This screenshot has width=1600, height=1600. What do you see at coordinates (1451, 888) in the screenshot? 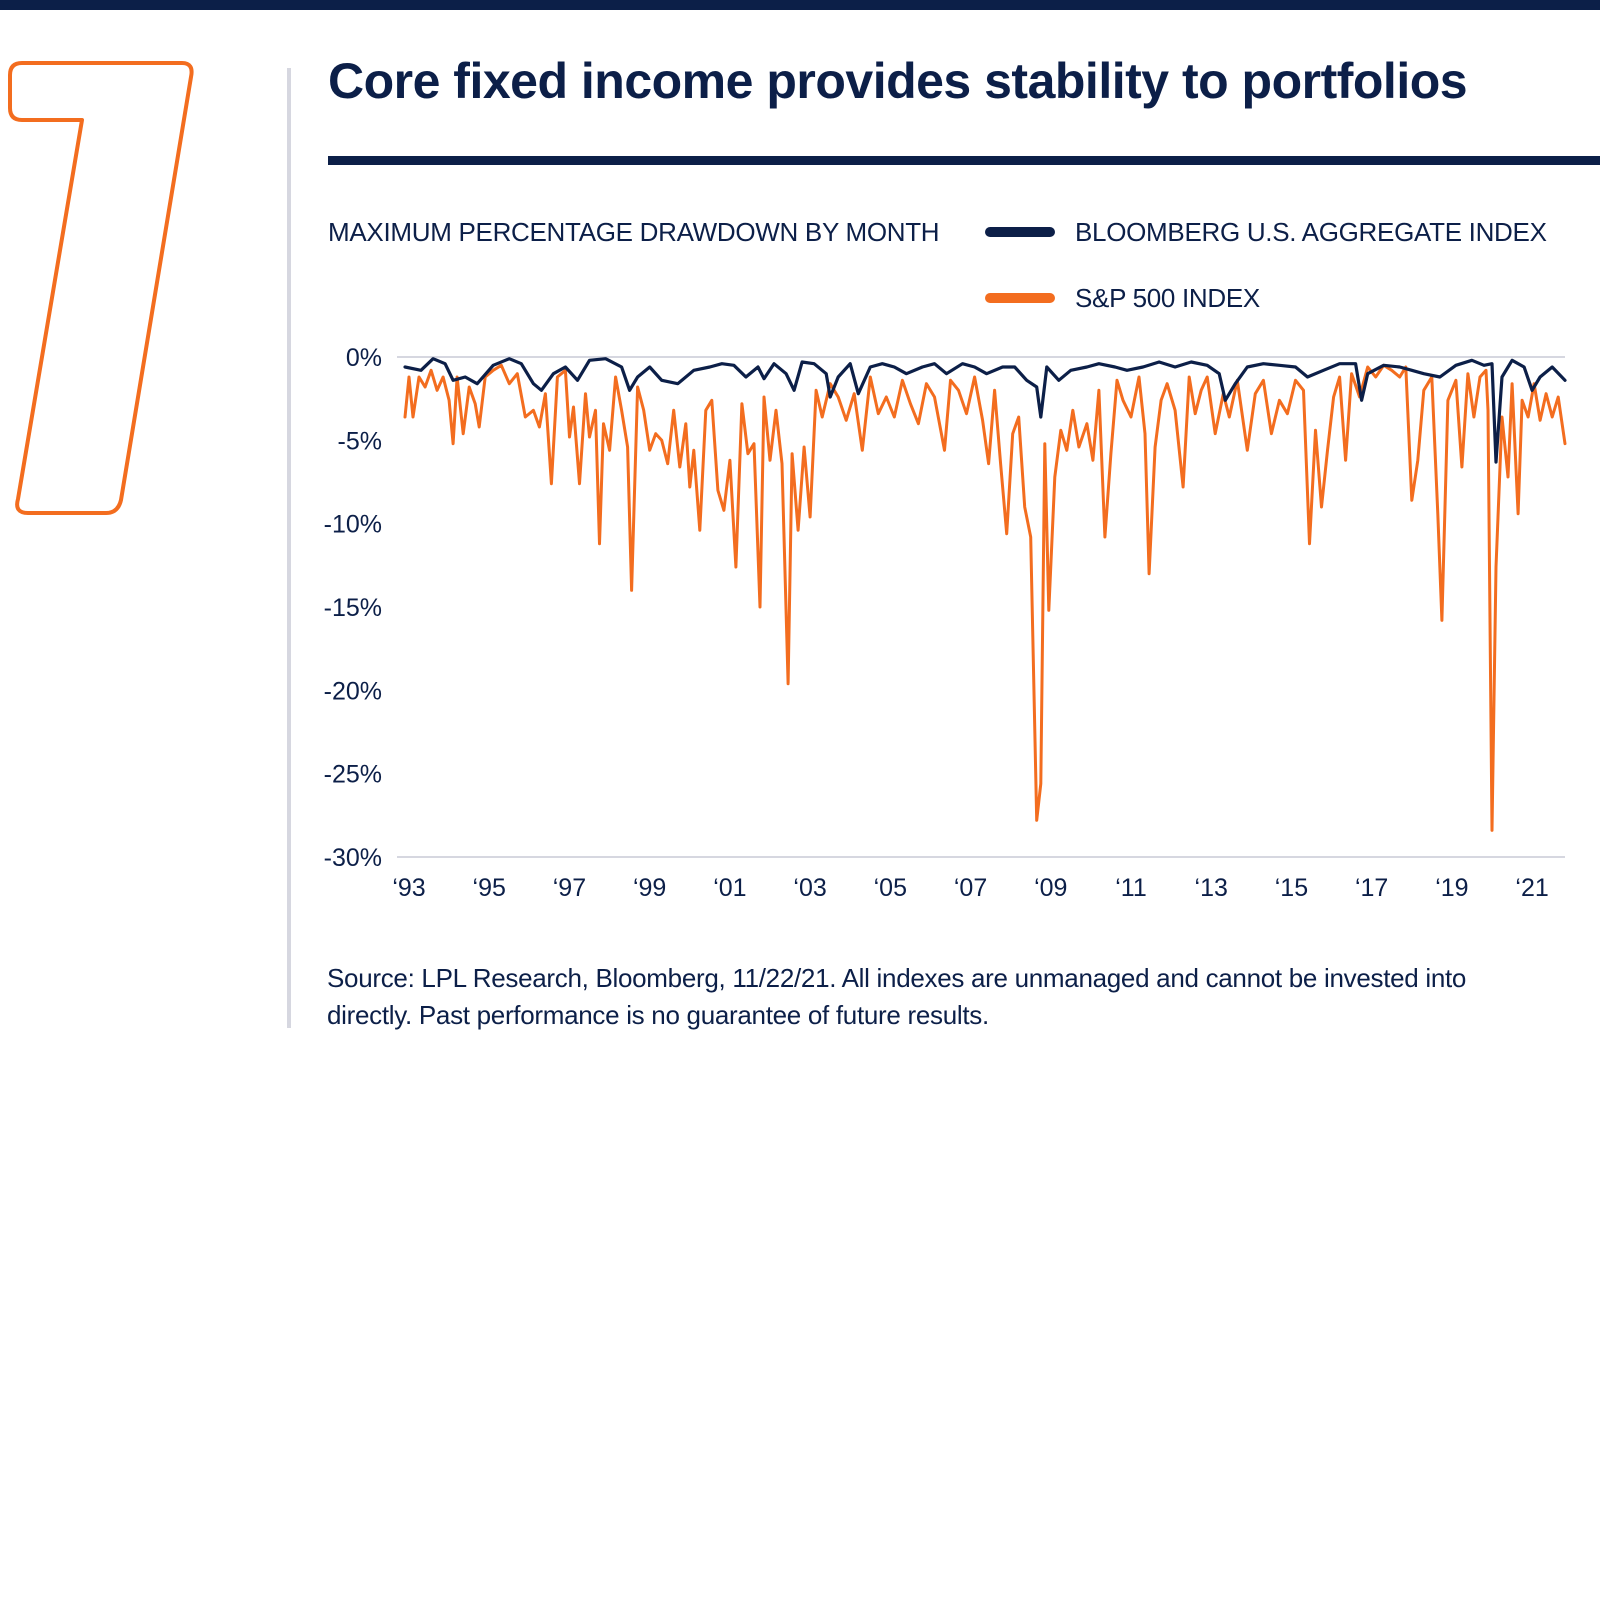
I see `x-tick-label: ‘19` at bounding box center [1451, 888].